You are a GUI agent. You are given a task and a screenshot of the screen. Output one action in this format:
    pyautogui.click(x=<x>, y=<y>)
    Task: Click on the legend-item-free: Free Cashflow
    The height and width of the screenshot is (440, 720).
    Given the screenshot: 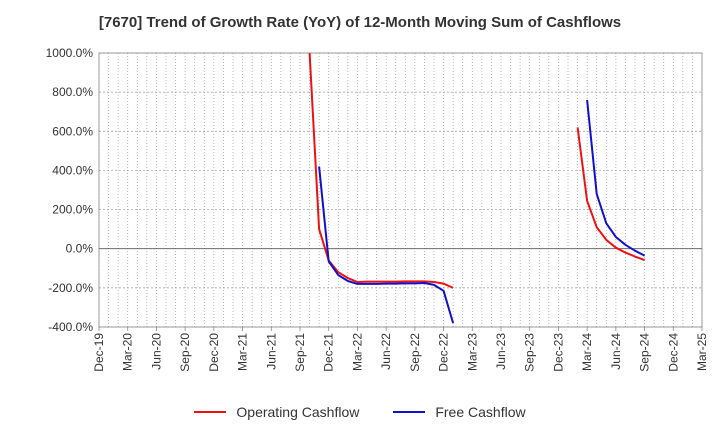 What is the action you would take?
    pyautogui.click(x=459, y=412)
    